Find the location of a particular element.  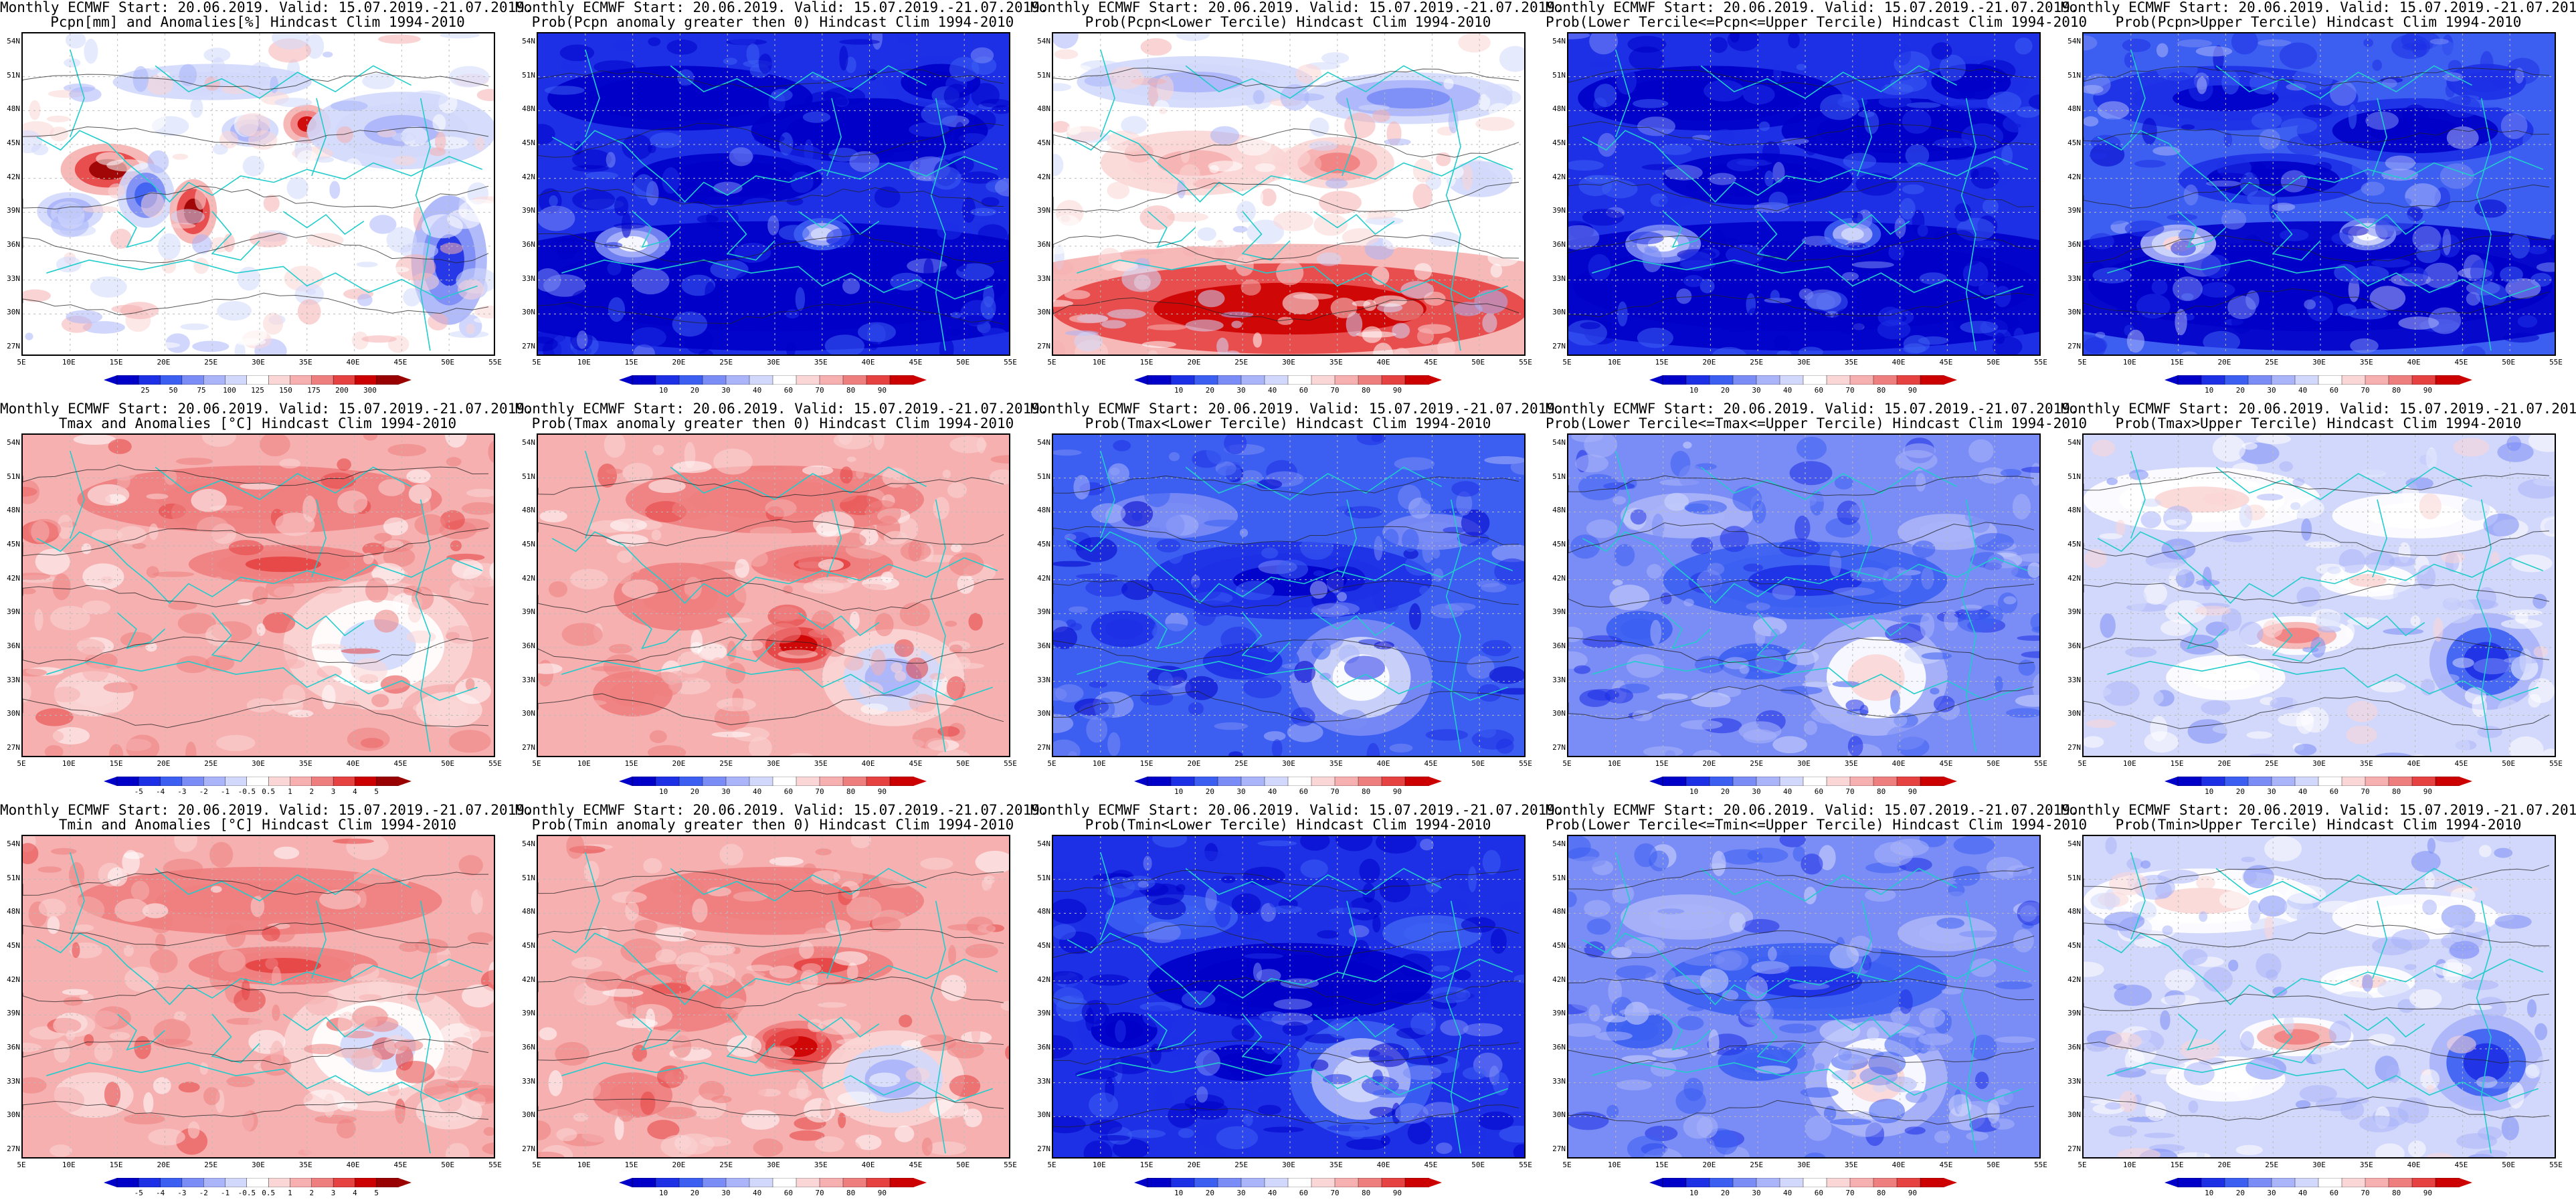

colorbar is located at coordinates (1803, 1182).